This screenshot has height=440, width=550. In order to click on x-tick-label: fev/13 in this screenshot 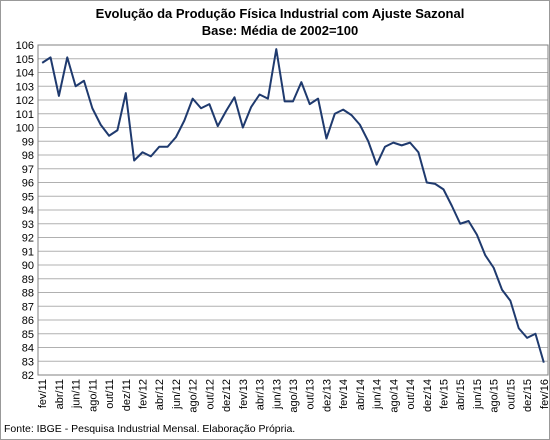, I will do `click(244, 394)`.